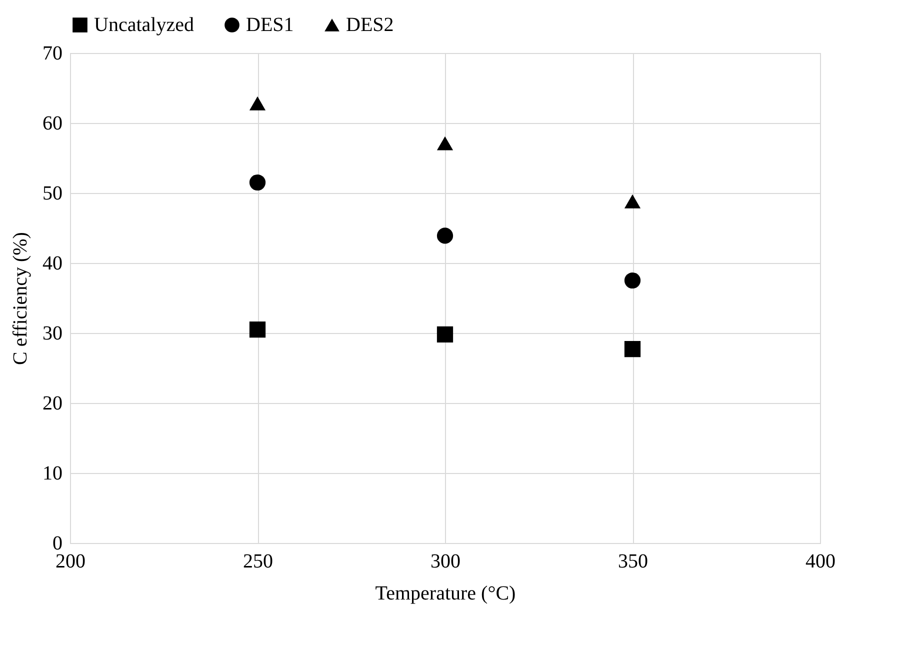  I want to click on legend-label: DES2, so click(370, 25).